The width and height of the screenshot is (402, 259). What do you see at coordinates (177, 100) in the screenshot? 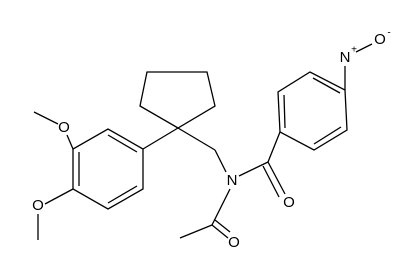
I see `cyclopentane` at bounding box center [177, 100].